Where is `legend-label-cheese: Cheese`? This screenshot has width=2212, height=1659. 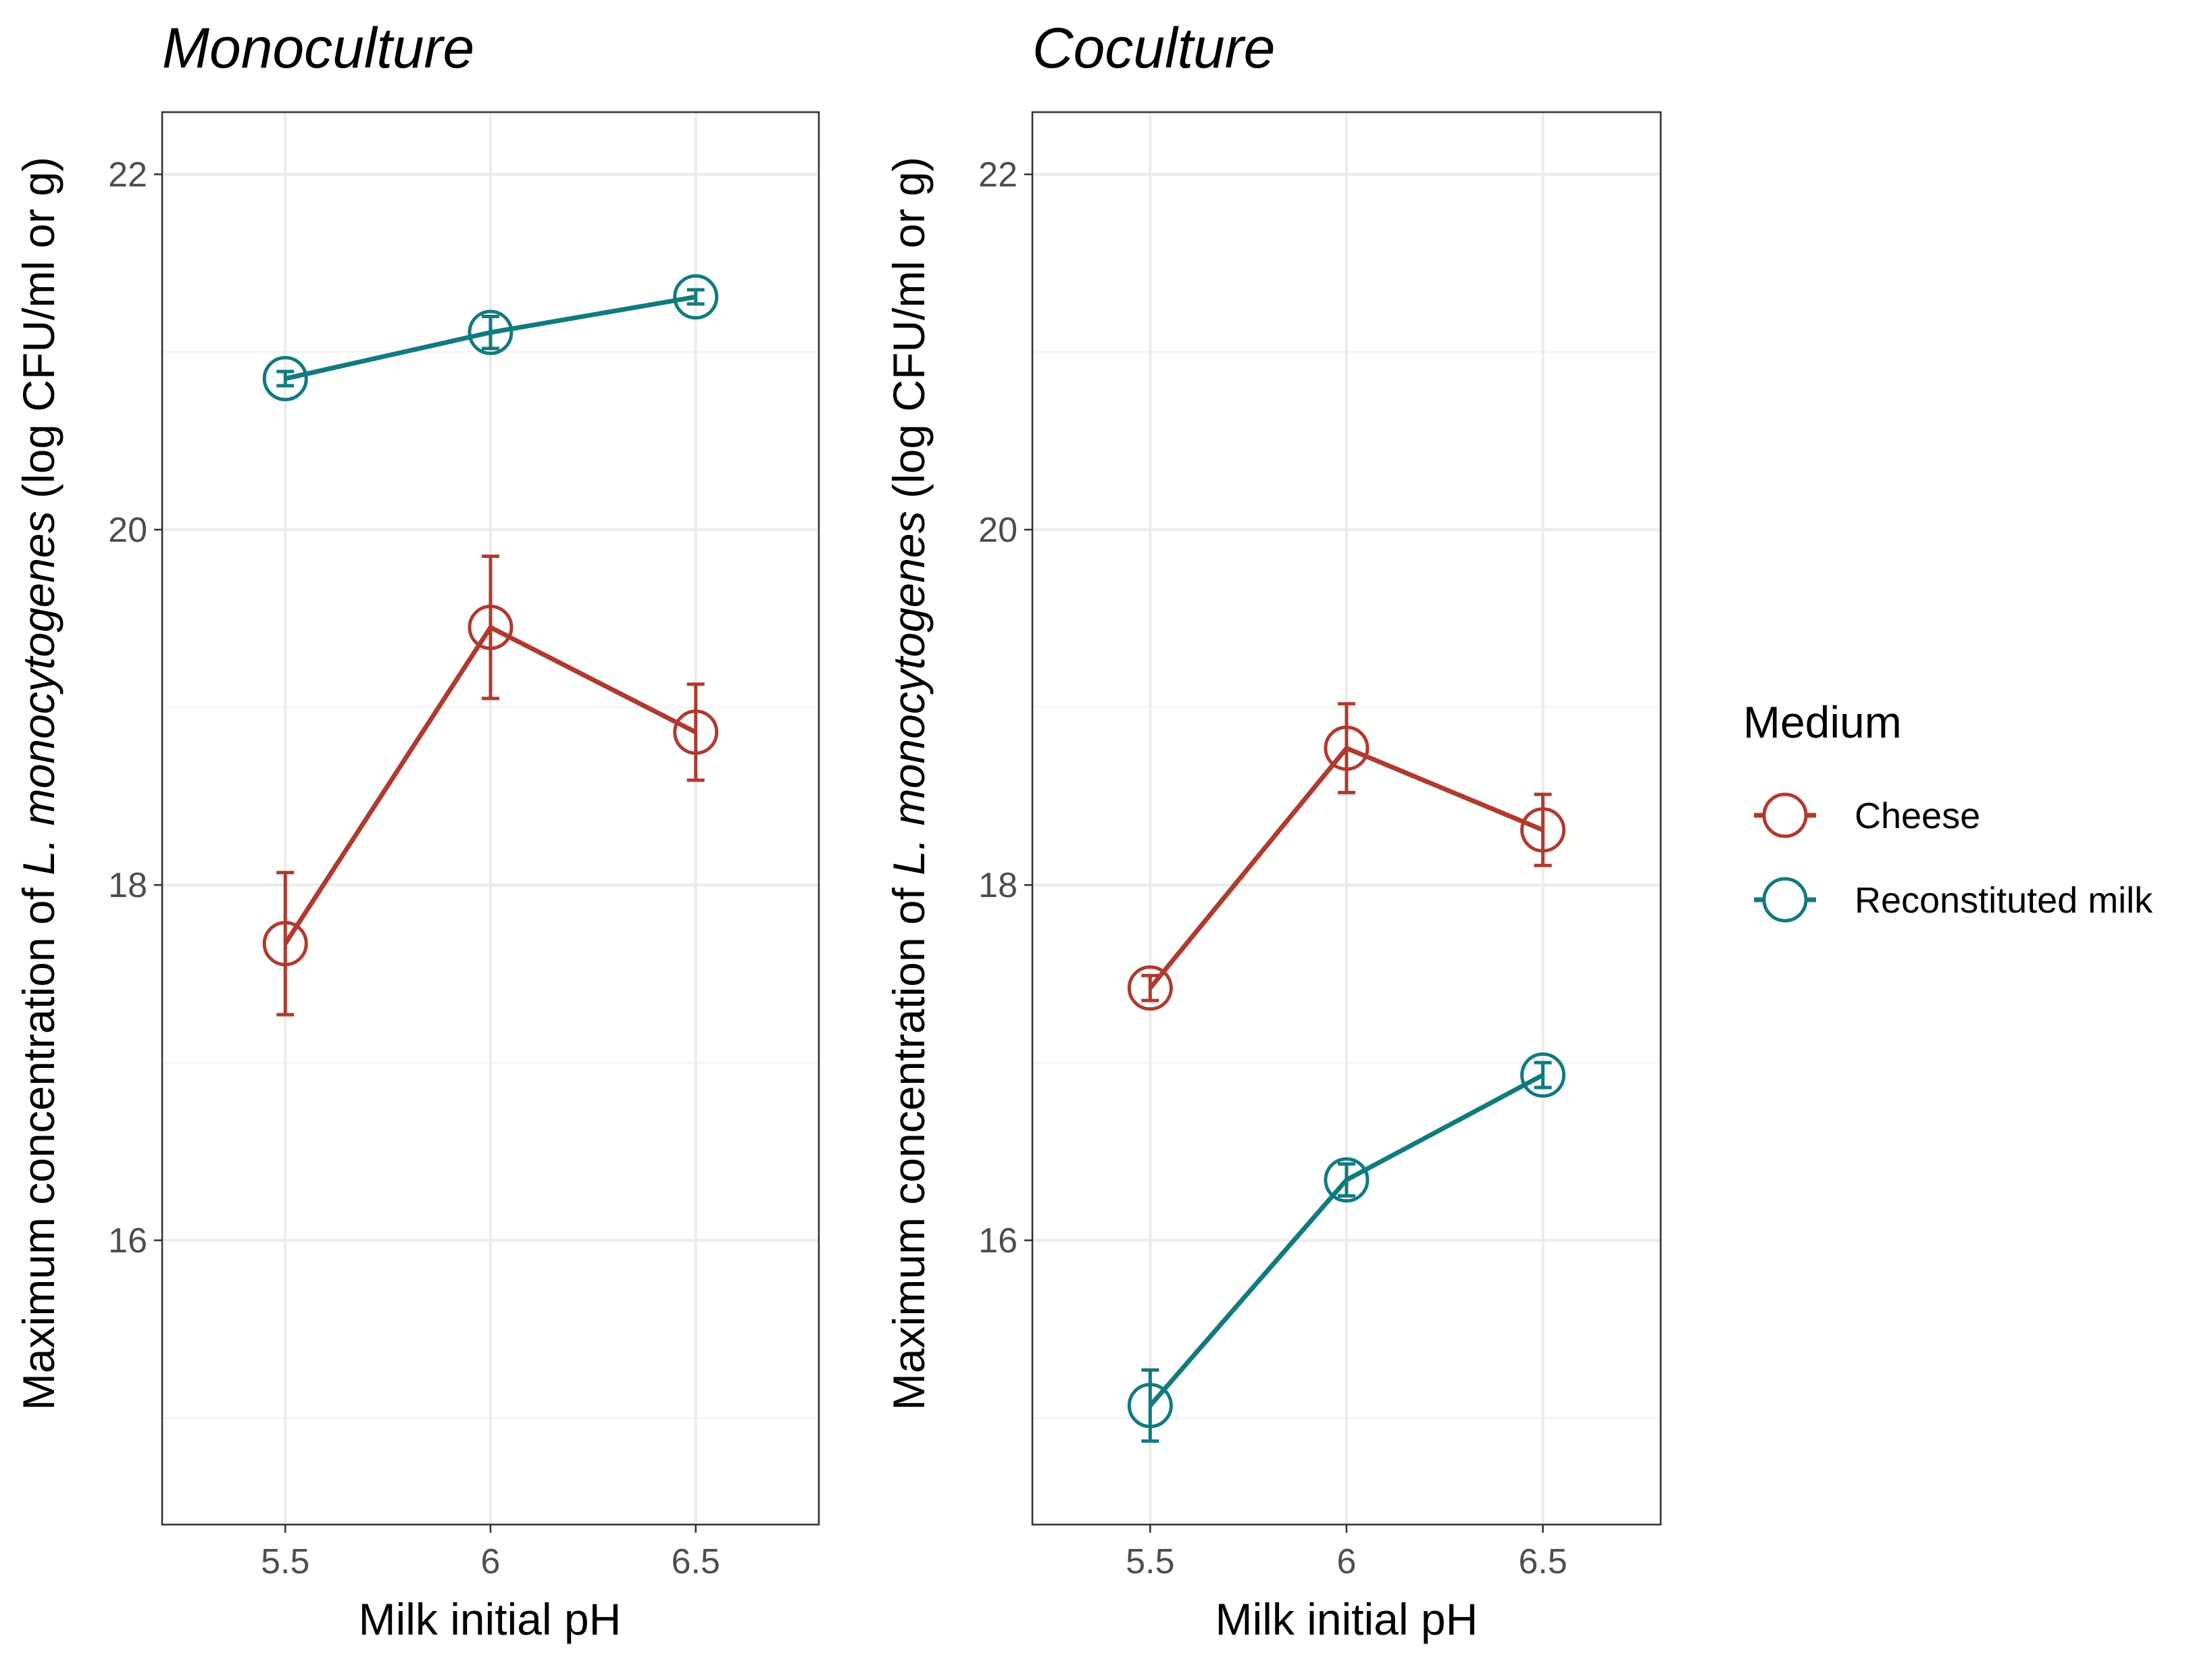
legend-label-cheese: Cheese is located at coordinates (1917, 816).